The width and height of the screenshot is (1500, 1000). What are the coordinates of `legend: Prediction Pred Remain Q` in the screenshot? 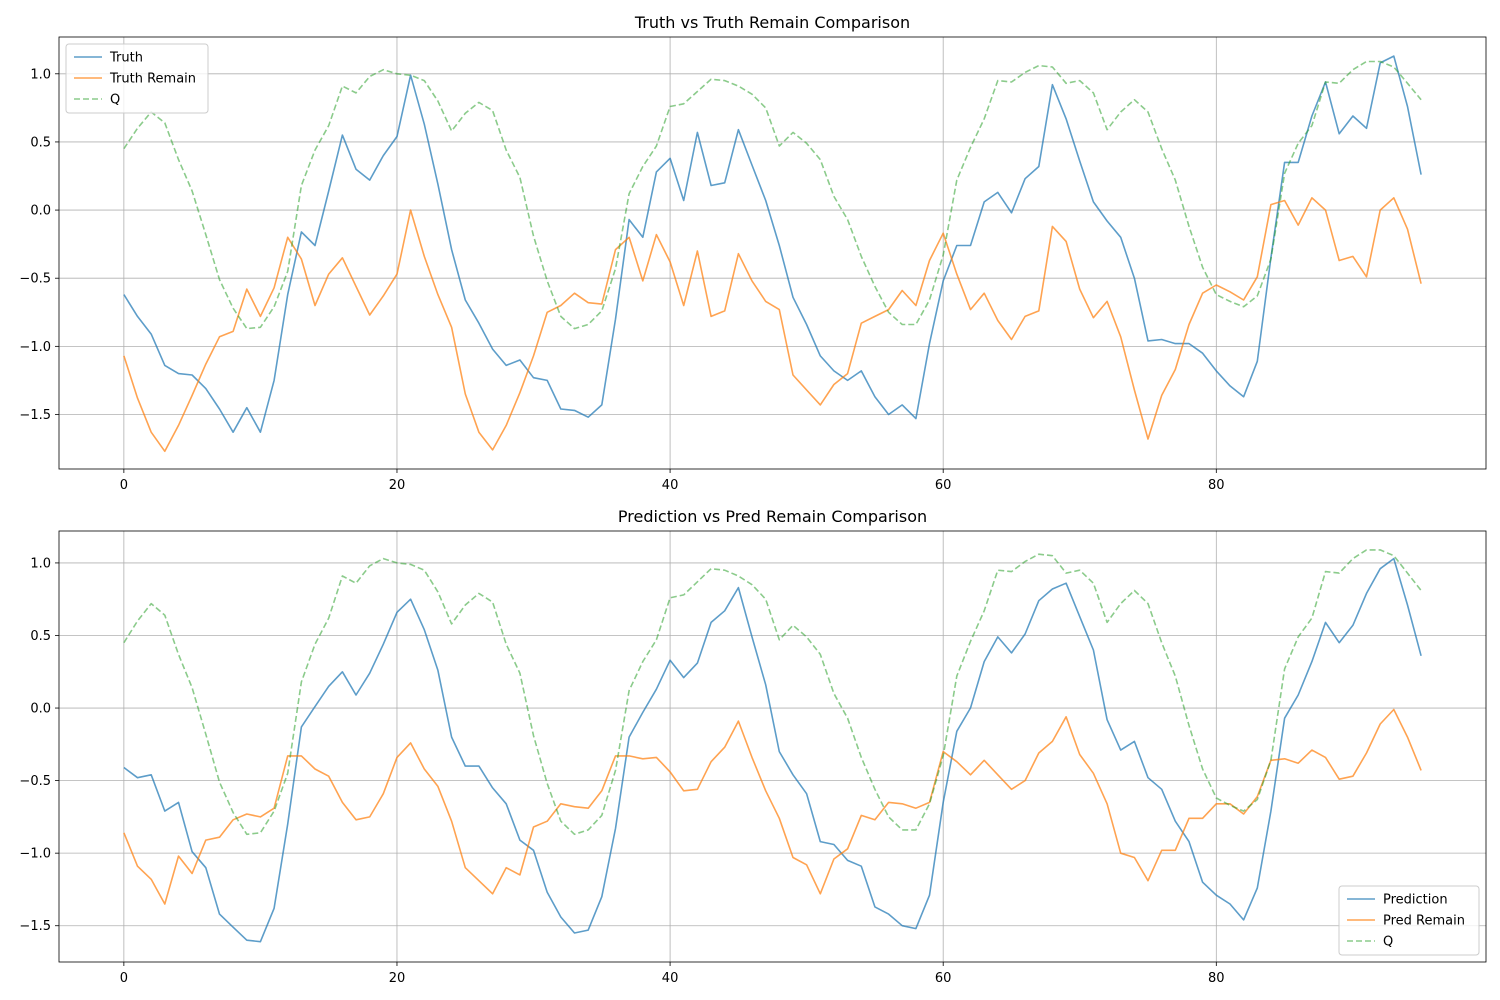 It's located at (1409, 920).